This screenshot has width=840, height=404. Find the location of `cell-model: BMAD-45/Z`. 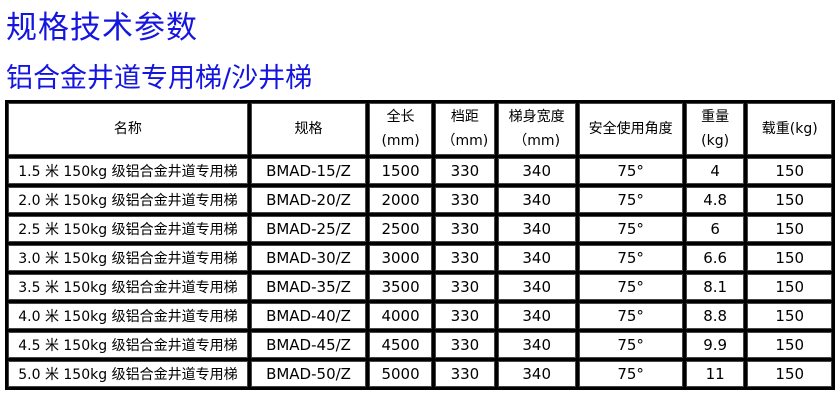

cell-model: BMAD-45/Z is located at coordinates (308, 345).